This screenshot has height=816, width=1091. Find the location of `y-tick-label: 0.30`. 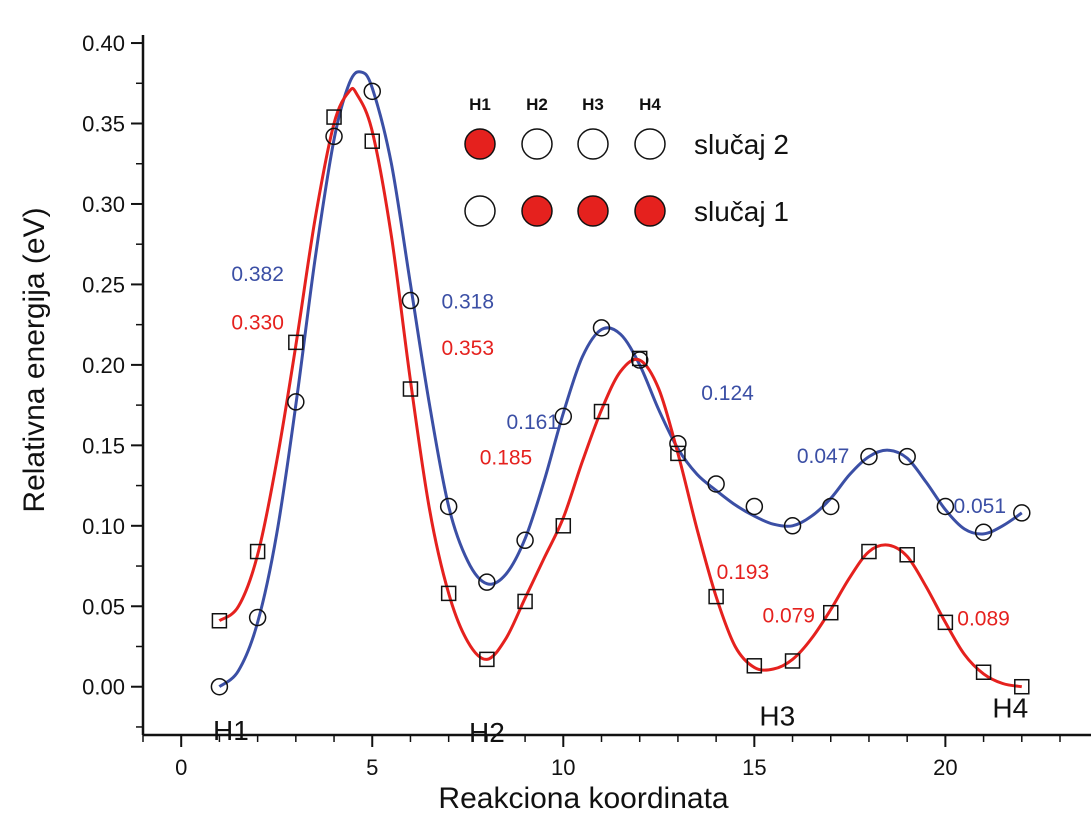

y-tick-label: 0.30 is located at coordinates (103, 204).